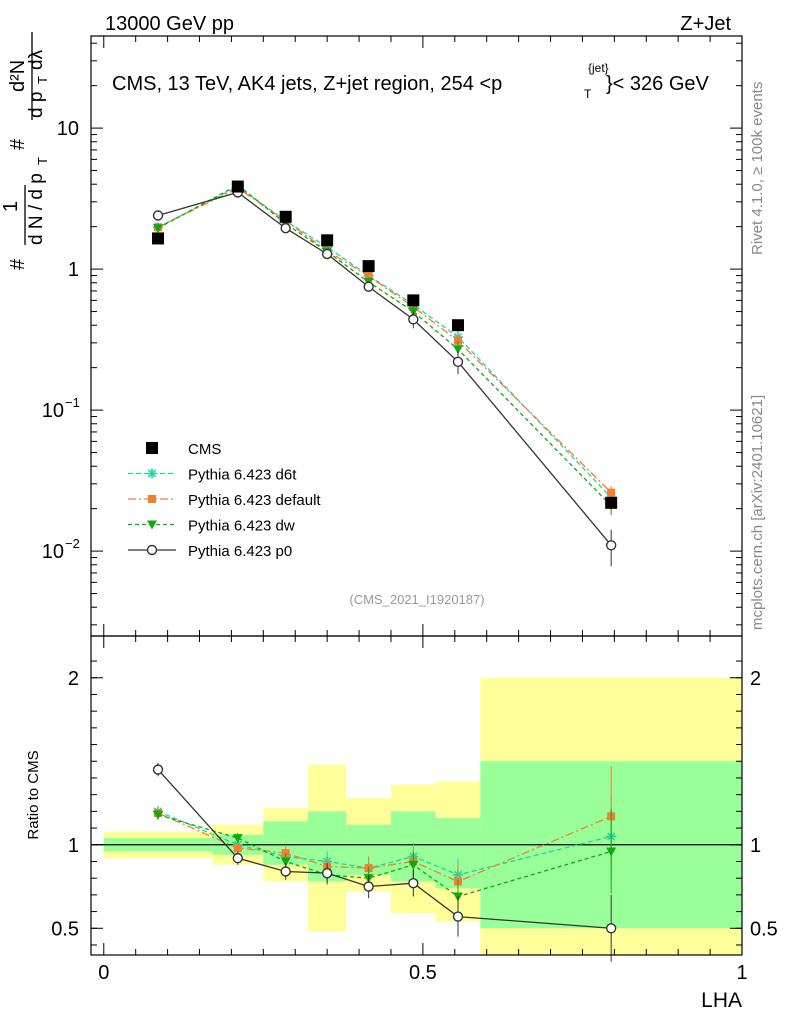 This screenshot has width=786, height=1024. I want to click on legend-marker-default, so click(152, 499).